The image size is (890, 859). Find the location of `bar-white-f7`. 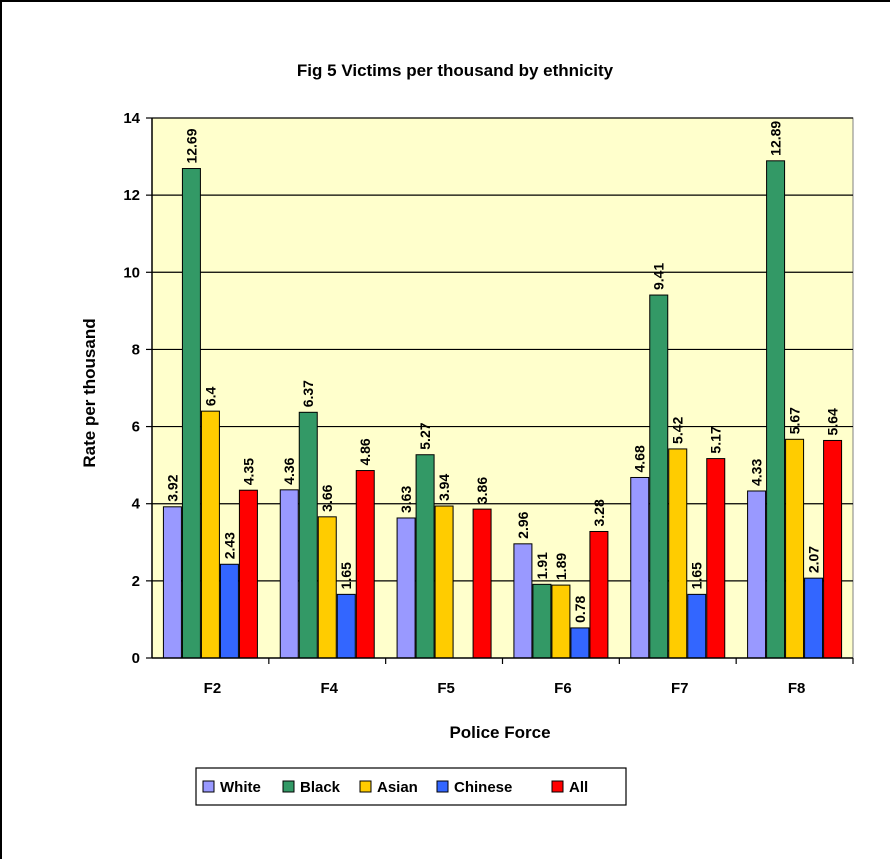

bar-white-f7 is located at coordinates (640, 567).